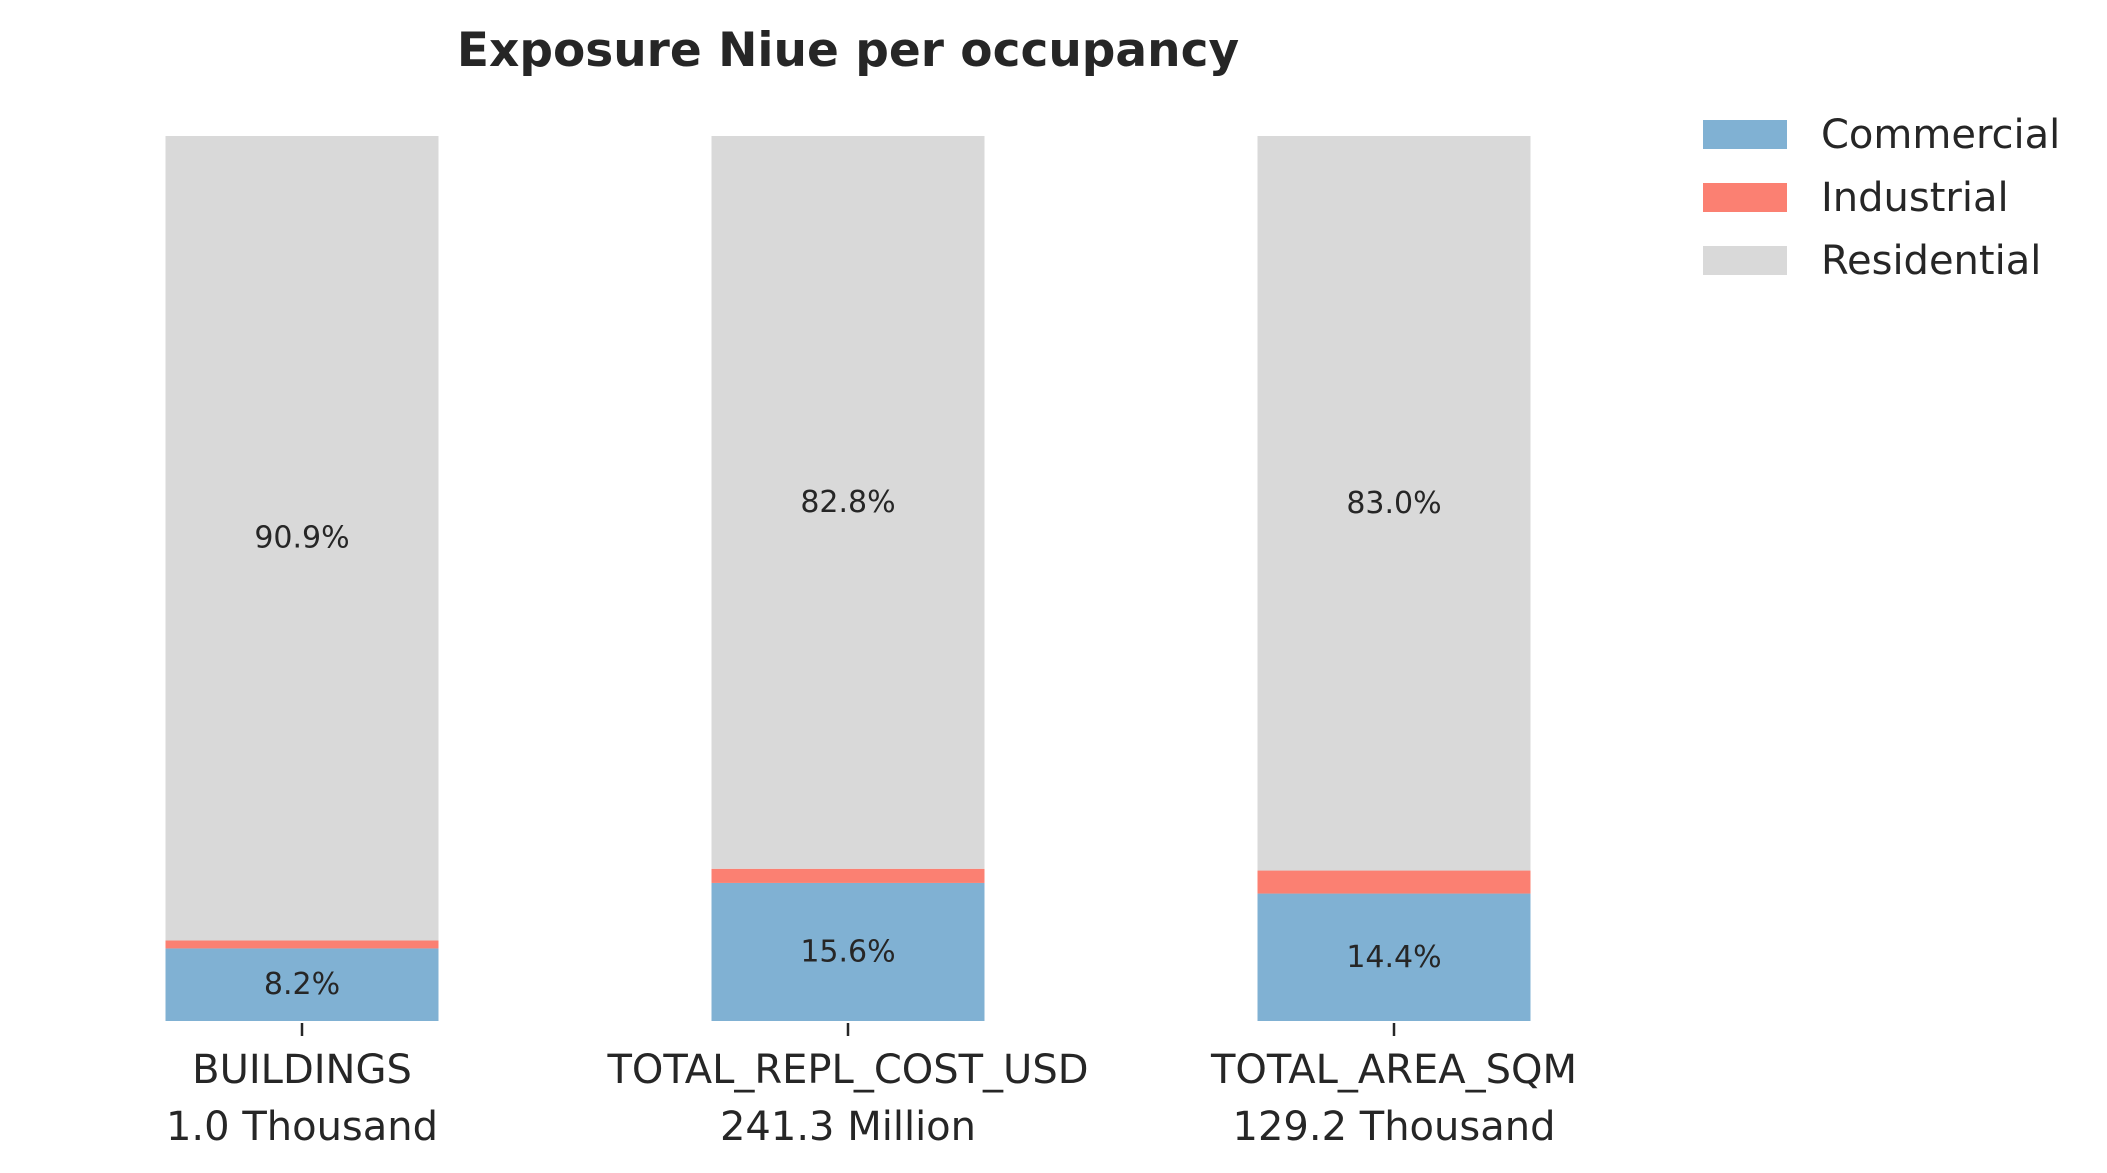 The image size is (2107, 1173). I want to click on legend-swatch-industrial, so click(1745, 197).